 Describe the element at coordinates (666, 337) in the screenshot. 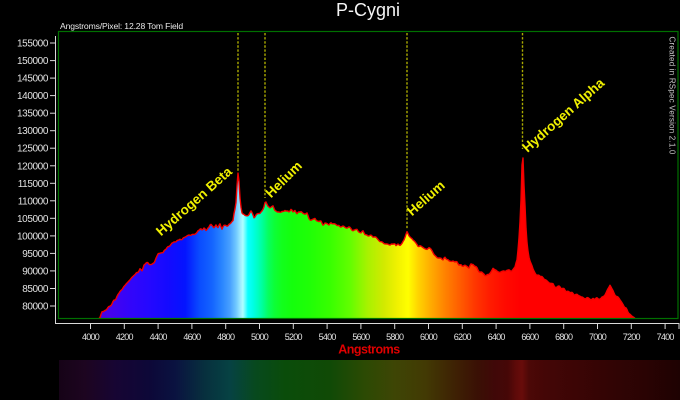

I see `svg-text: 7400` at that location.